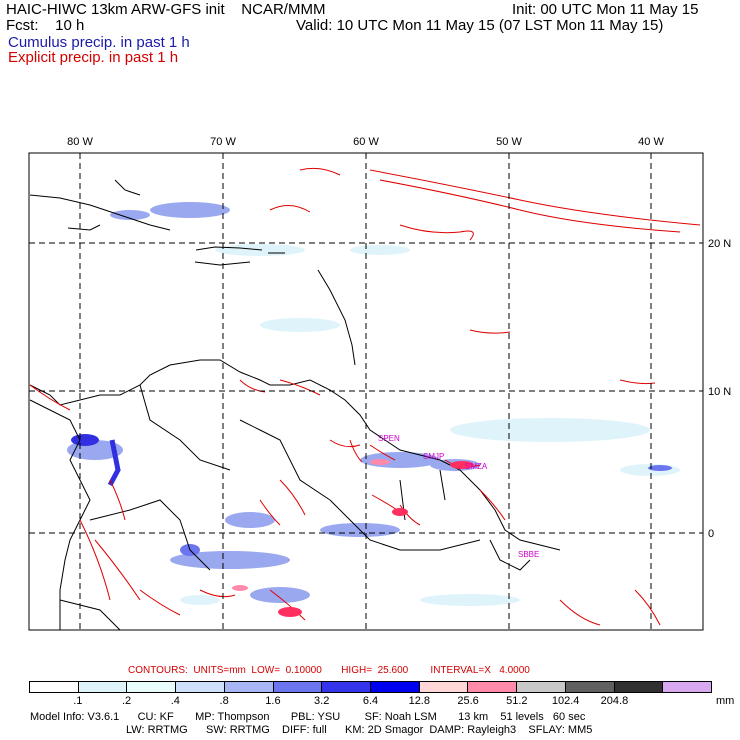 This screenshot has height=740, width=740. I want to click on lat-label: 20 N, so click(719, 244).